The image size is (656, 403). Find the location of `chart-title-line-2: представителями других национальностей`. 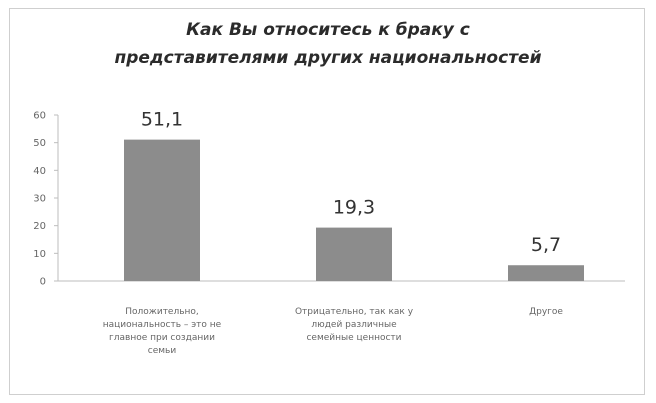

chart-title-line-2: представителями других национальностей is located at coordinates (328, 58).